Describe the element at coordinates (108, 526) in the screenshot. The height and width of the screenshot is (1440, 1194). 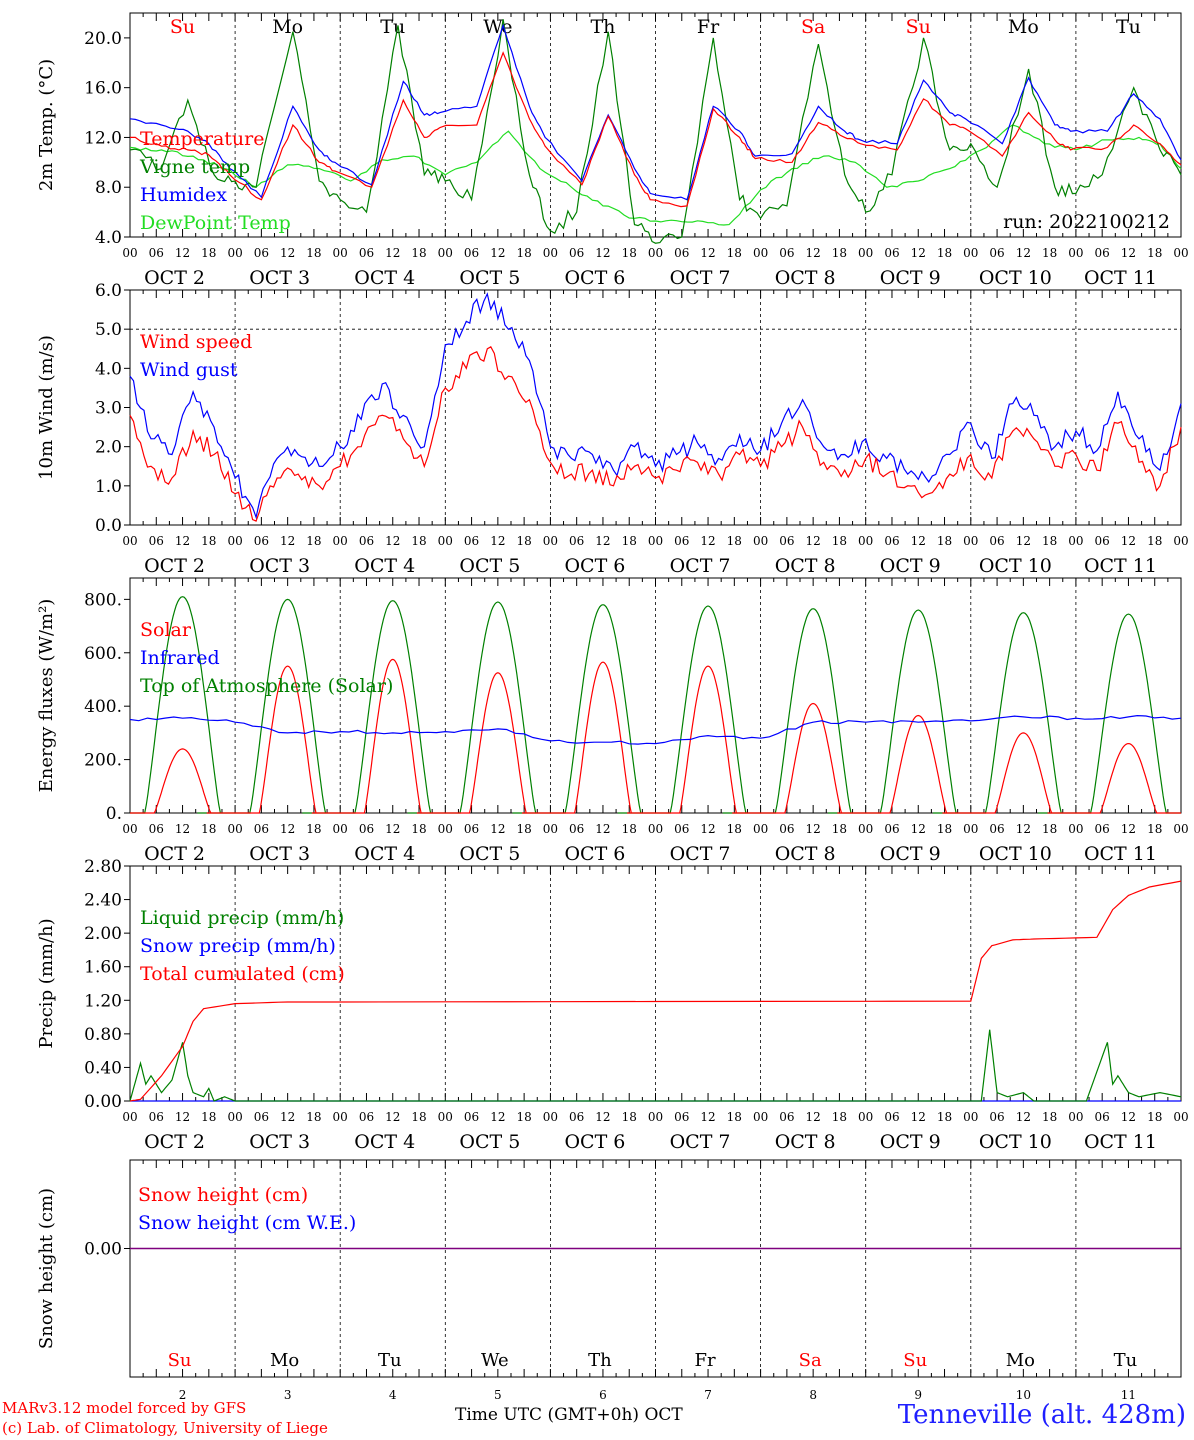
I see `y-tick-label: 0.0` at that location.